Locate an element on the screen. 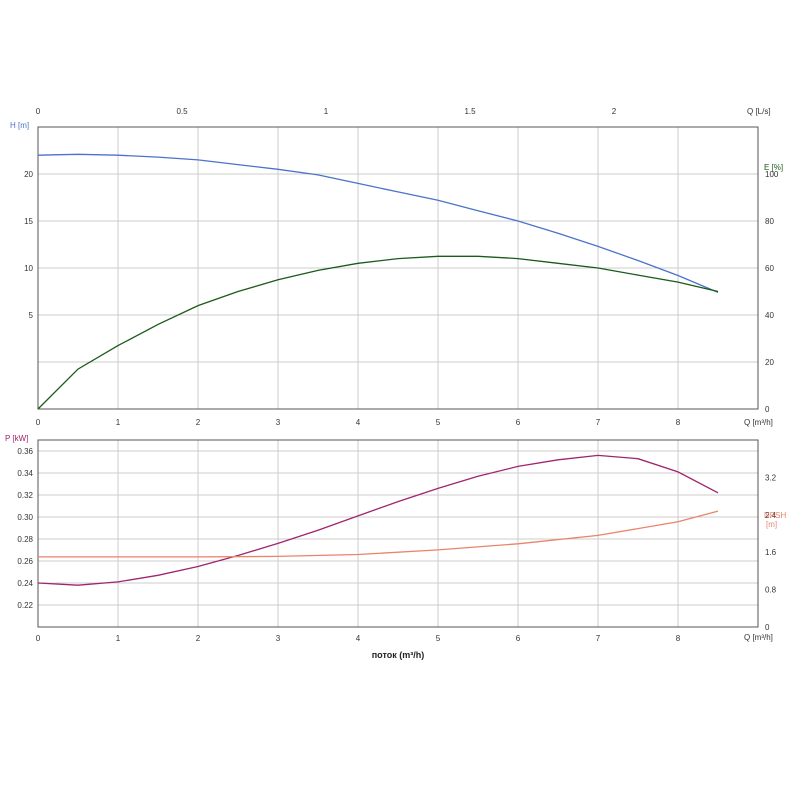  npsh-tick-label: 3.2 is located at coordinates (771, 477).